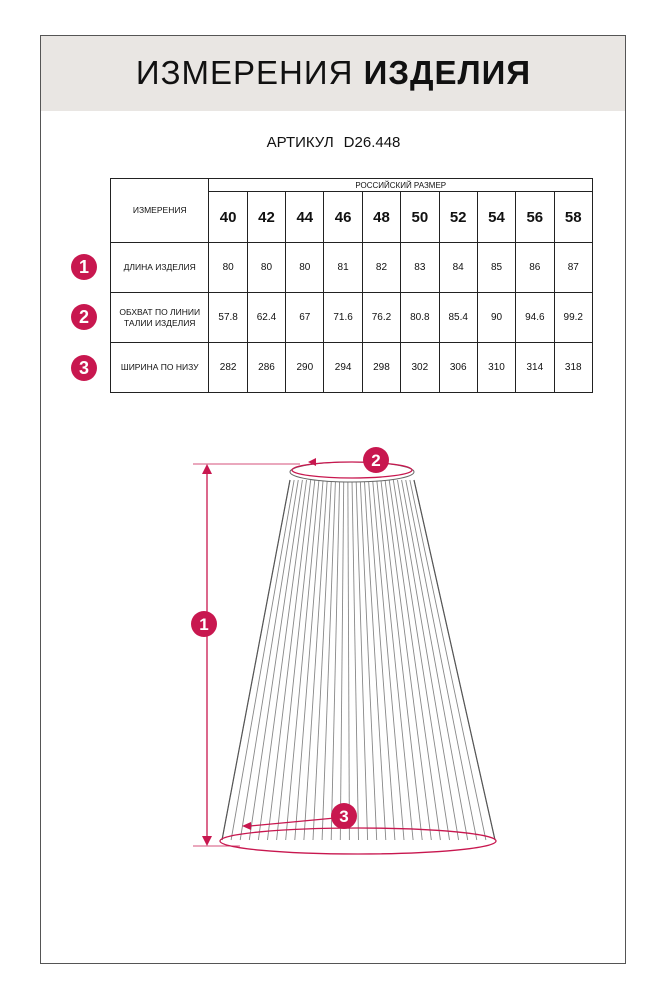  I want to click on value-cell: 310, so click(496, 367).